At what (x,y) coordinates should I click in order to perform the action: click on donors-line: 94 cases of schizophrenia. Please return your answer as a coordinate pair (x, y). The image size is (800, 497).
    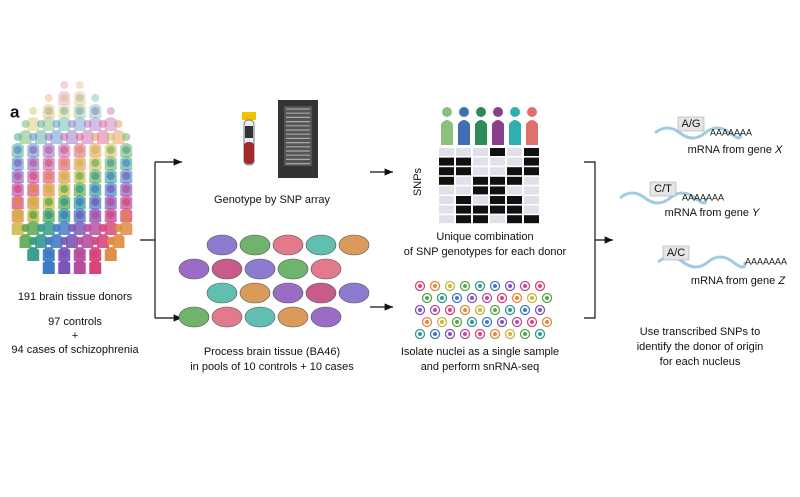
    Looking at the image, I should click on (75, 350).